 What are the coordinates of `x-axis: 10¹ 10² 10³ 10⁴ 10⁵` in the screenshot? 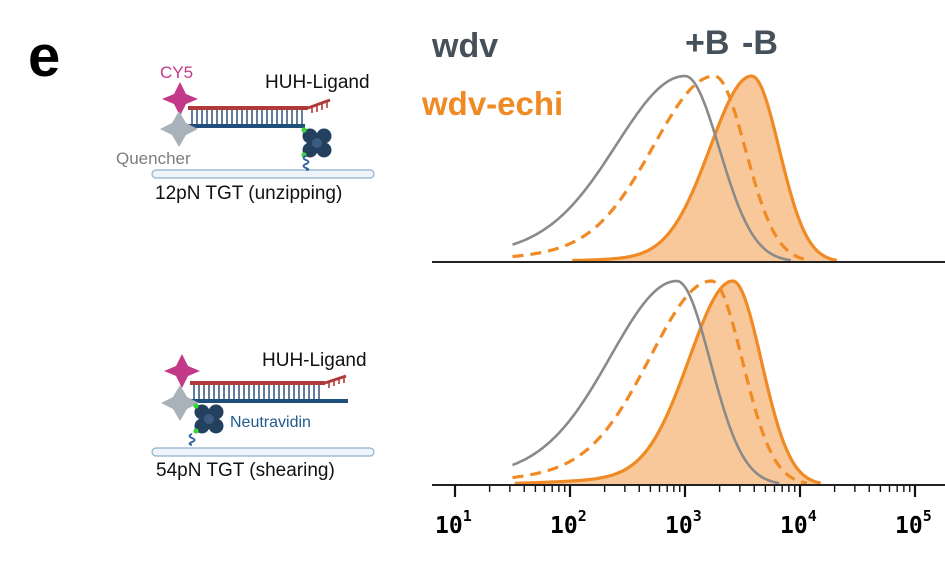 It's located at (683, 512).